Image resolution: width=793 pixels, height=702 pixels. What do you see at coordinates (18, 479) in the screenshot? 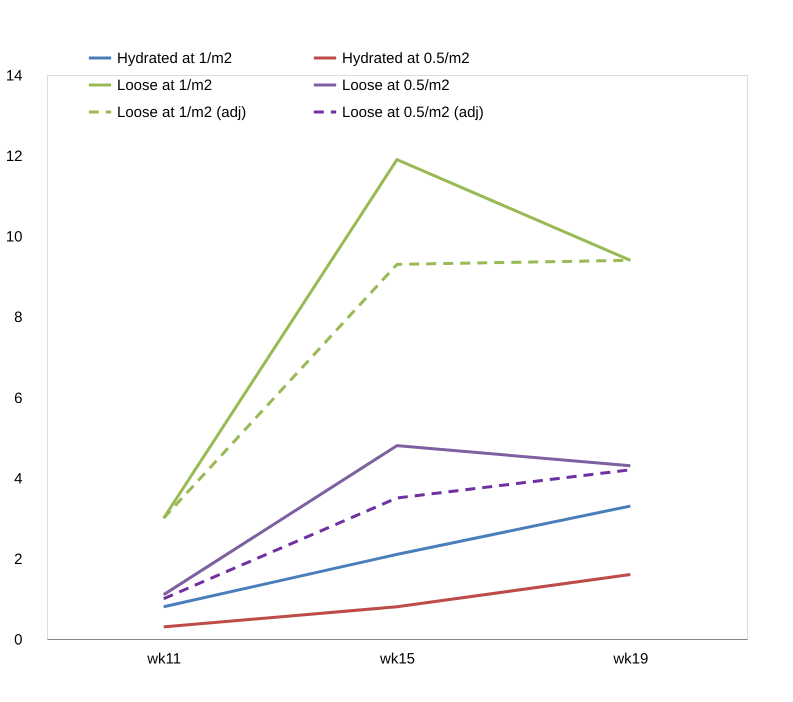
I see `y-tick-label: 4` at bounding box center [18, 479].